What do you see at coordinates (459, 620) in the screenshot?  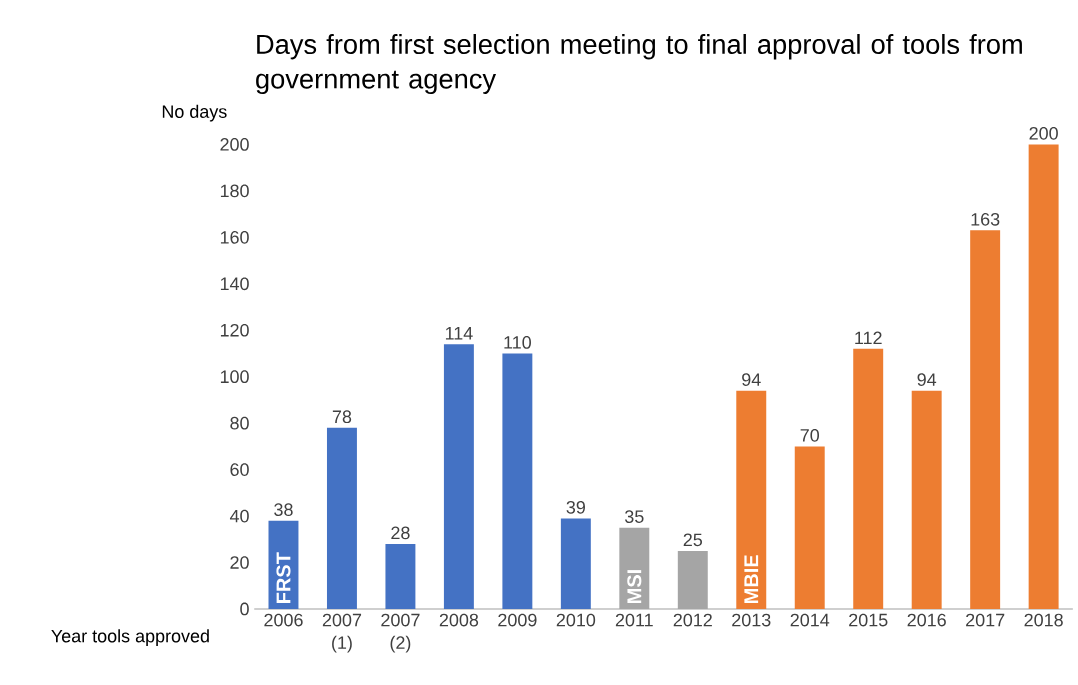 I see `x-tick-label: 2008` at bounding box center [459, 620].